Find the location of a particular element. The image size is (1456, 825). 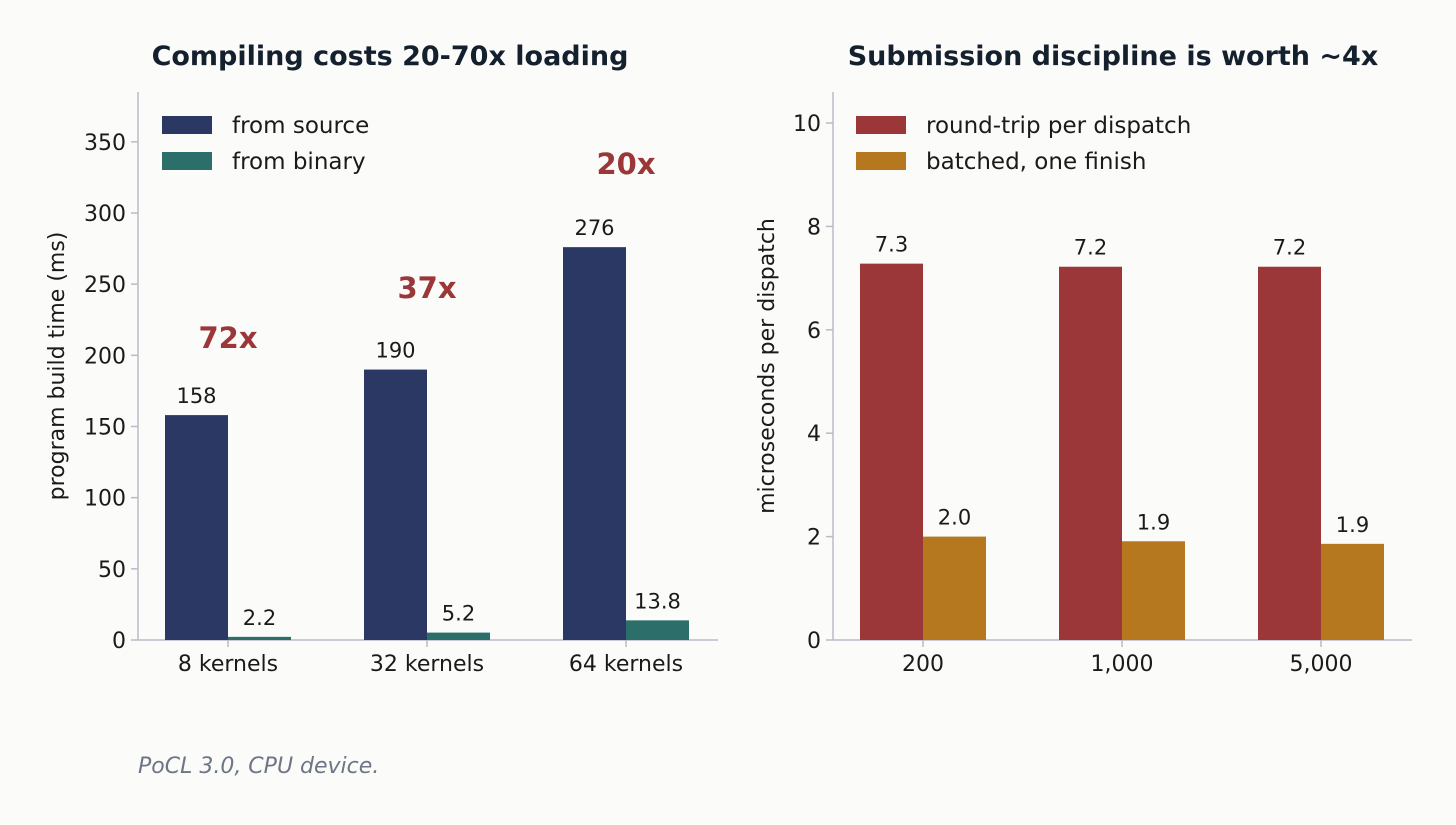

chart2-data-label: 7.3 is located at coordinates (891, 245).